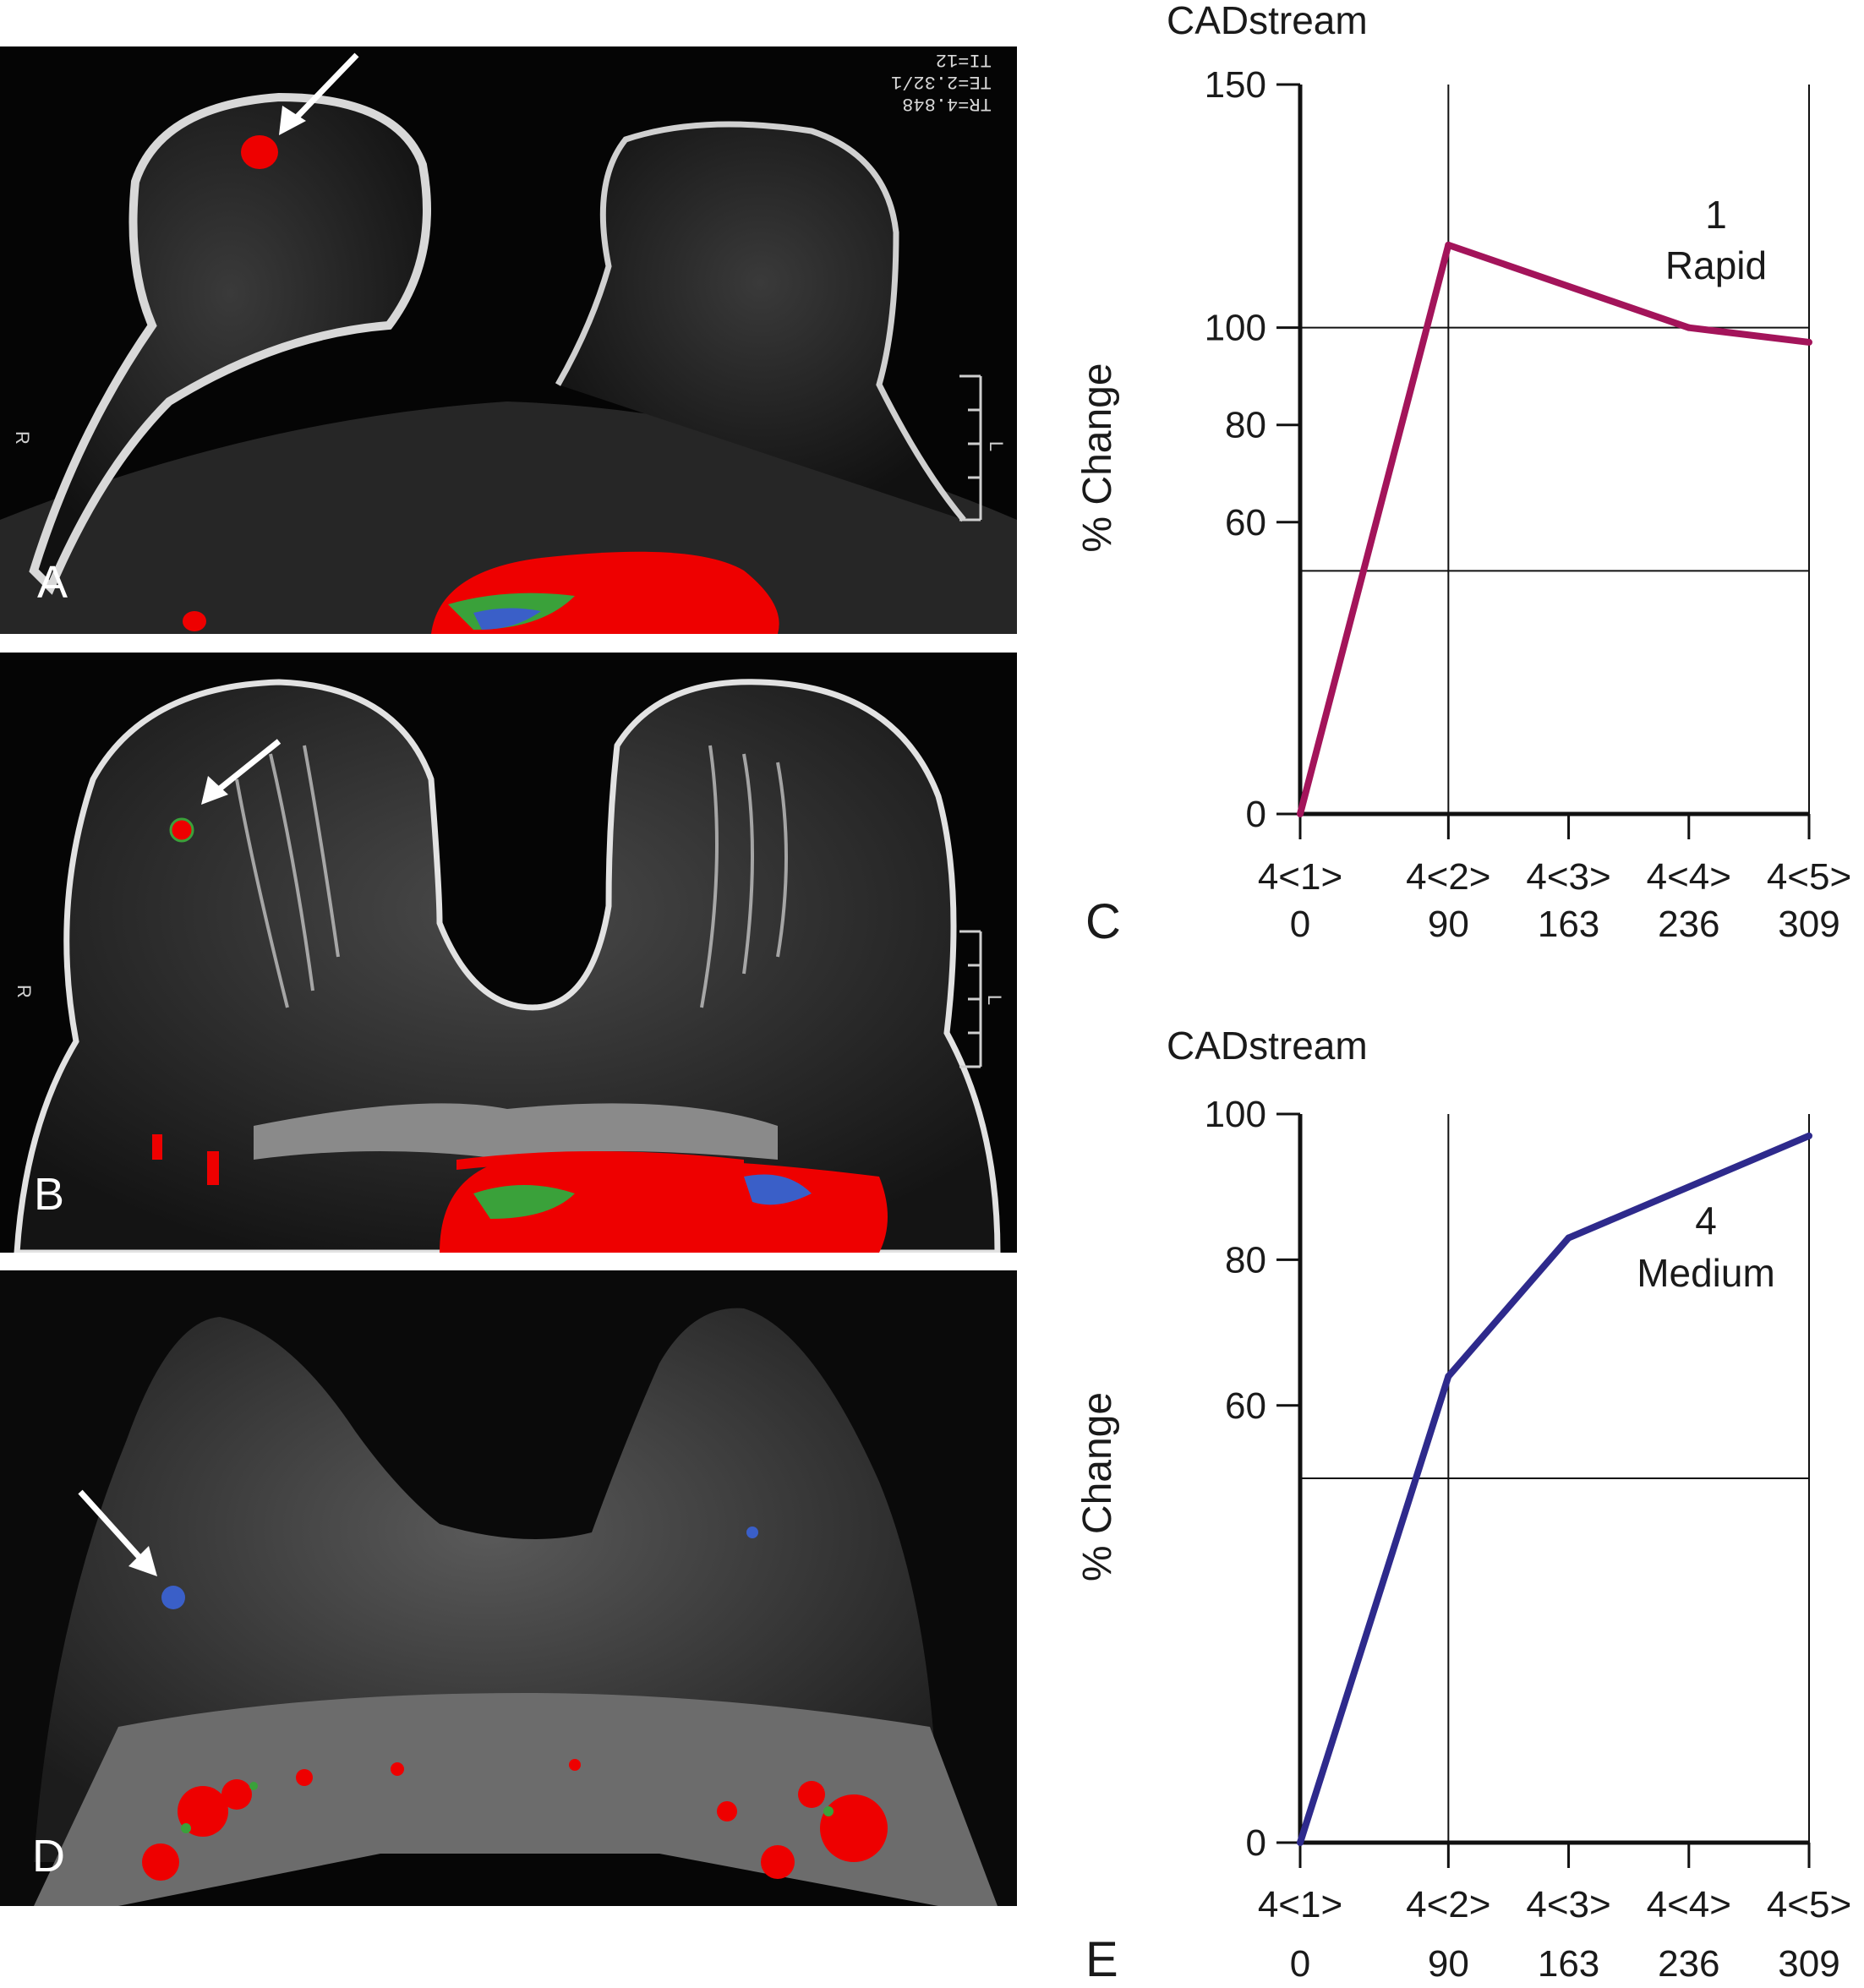 This screenshot has width=1864, height=1988. What do you see at coordinates (49, 1194) in the screenshot?
I see `panel-label-b: B` at bounding box center [49, 1194].